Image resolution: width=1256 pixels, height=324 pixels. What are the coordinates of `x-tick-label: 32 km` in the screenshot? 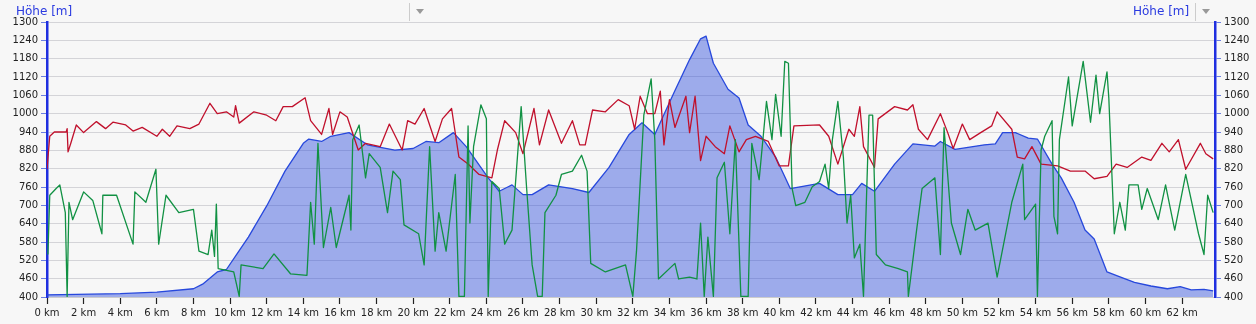 It's located at (633, 312).